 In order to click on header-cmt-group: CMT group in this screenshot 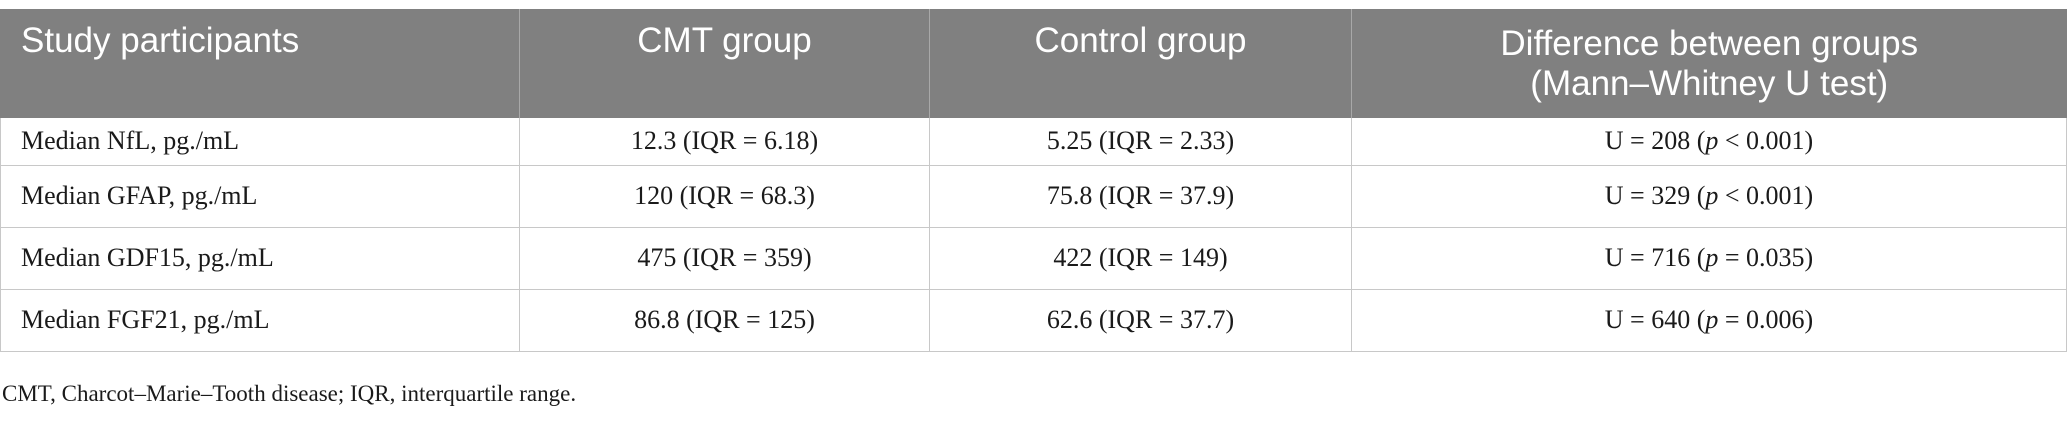, I will do `click(724, 63)`.